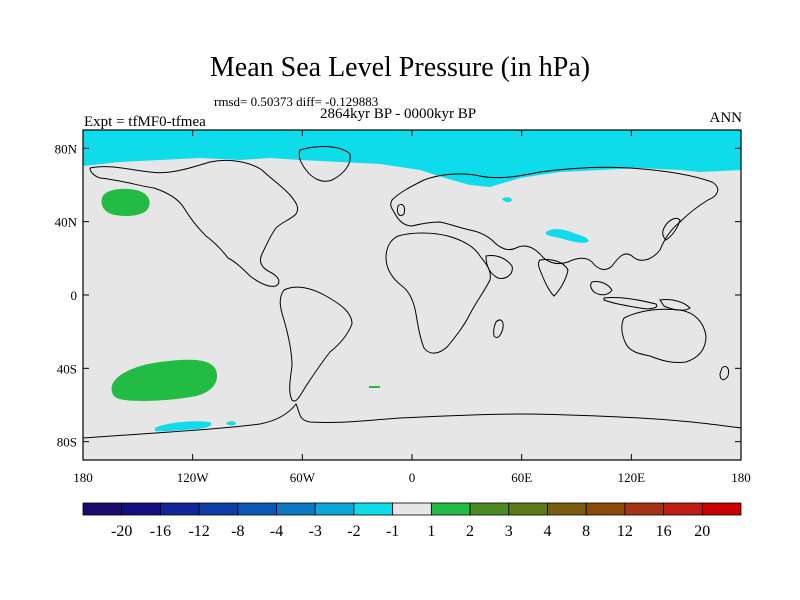 Image resolution: width=800 pixels, height=600 pixels. Describe the element at coordinates (121, 531) in the screenshot. I see `colorbar-label: -20` at that location.